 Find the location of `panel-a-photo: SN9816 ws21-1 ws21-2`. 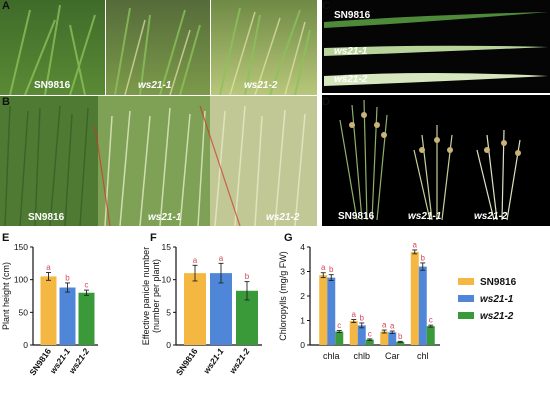

panel-a-photo: SN9816 ws21-1 ws21-2 is located at coordinates (158, 47).